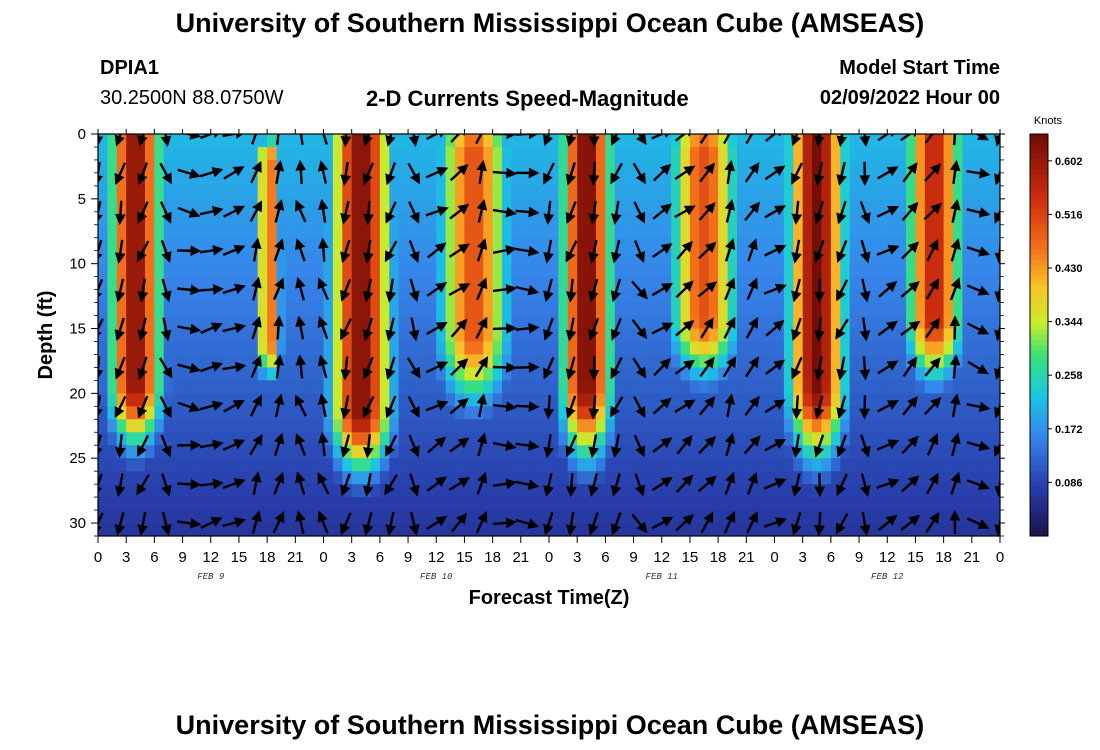 This screenshot has height=750, width=1100. I want to click on x-tick-label: 21, so click(520, 557).